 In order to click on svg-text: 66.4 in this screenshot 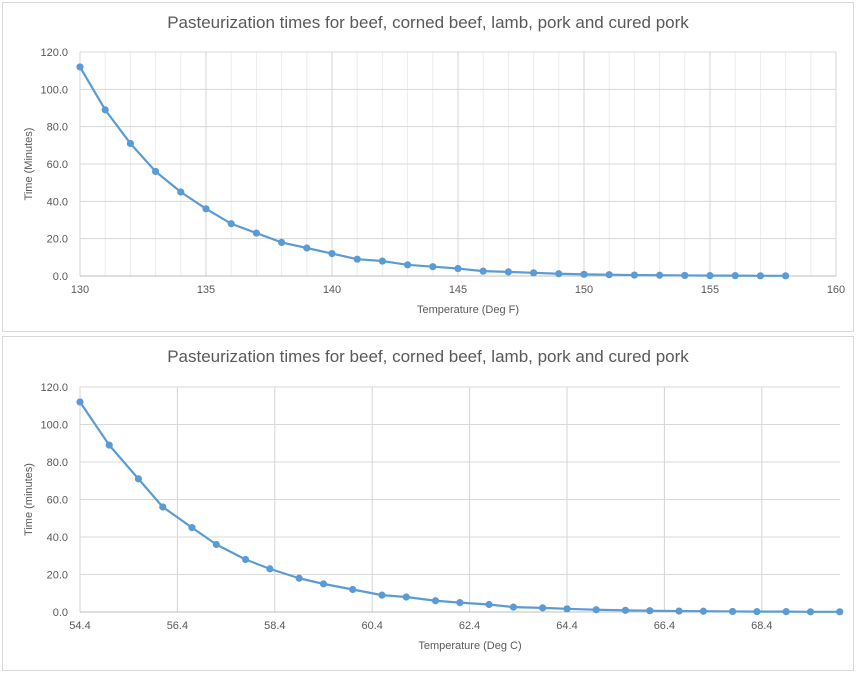, I will do `click(664, 626)`.